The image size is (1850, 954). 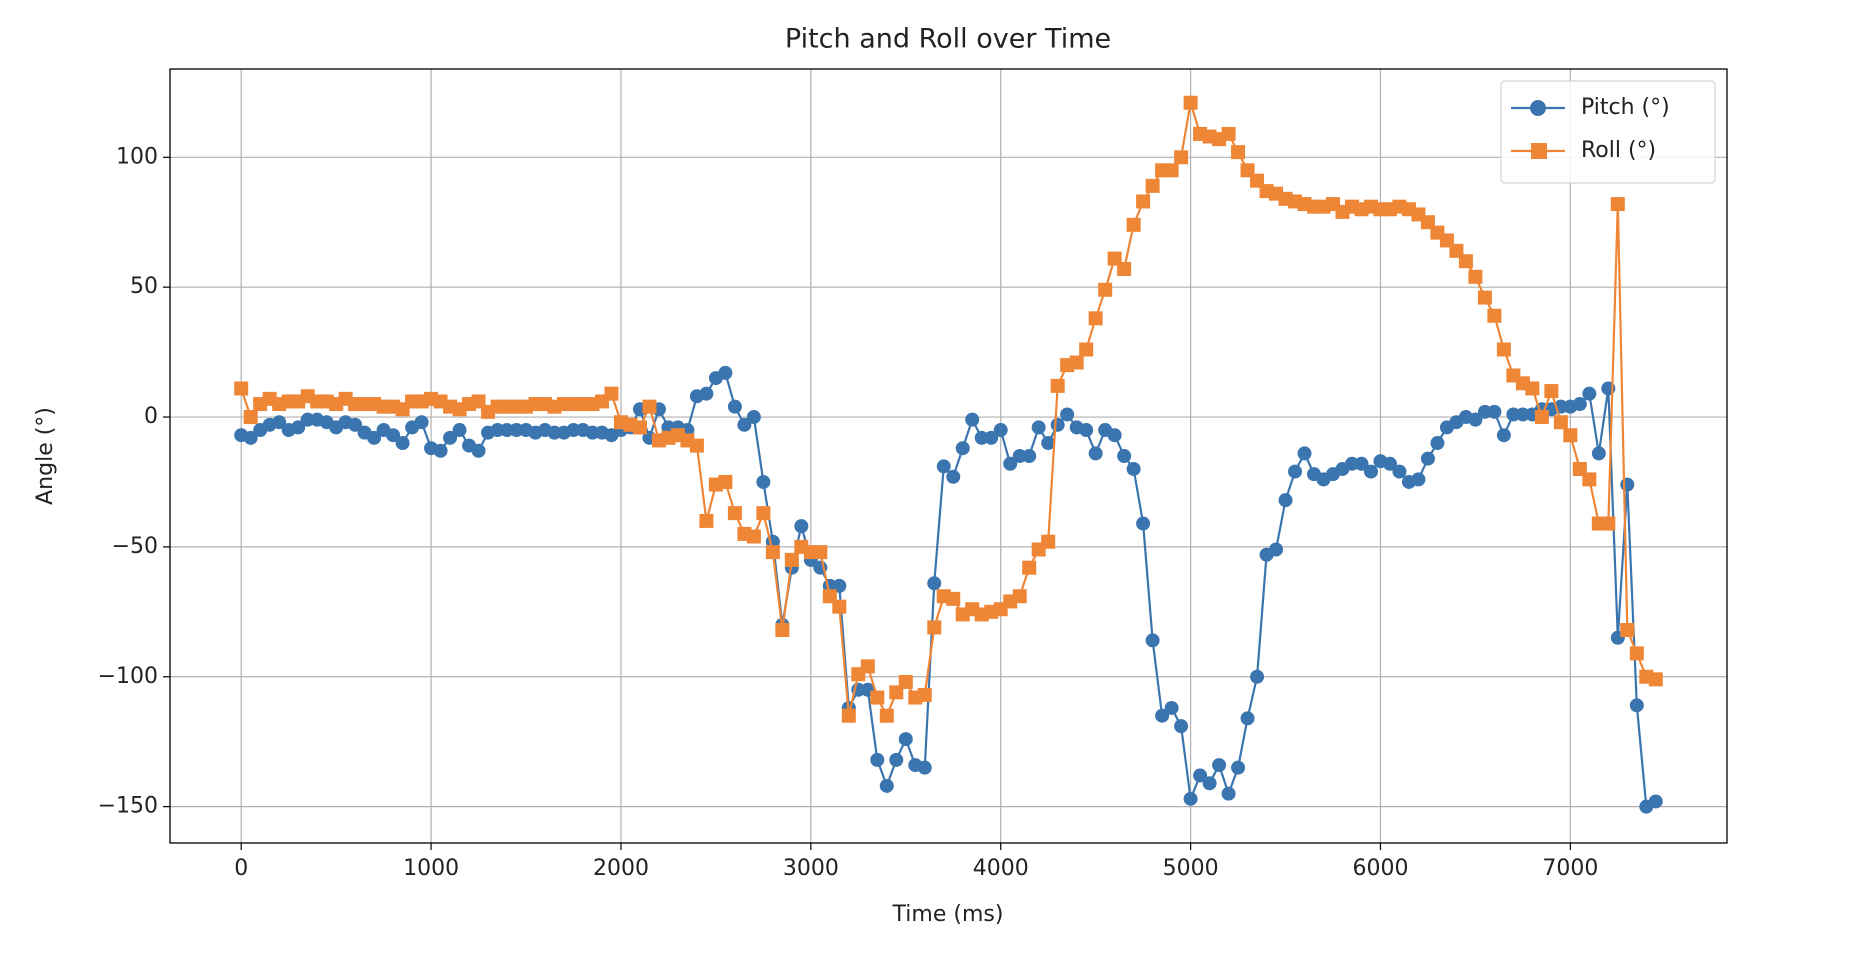 What do you see at coordinates (1625, 107) in the screenshot?
I see `legend-label: Pitch (°)` at bounding box center [1625, 107].